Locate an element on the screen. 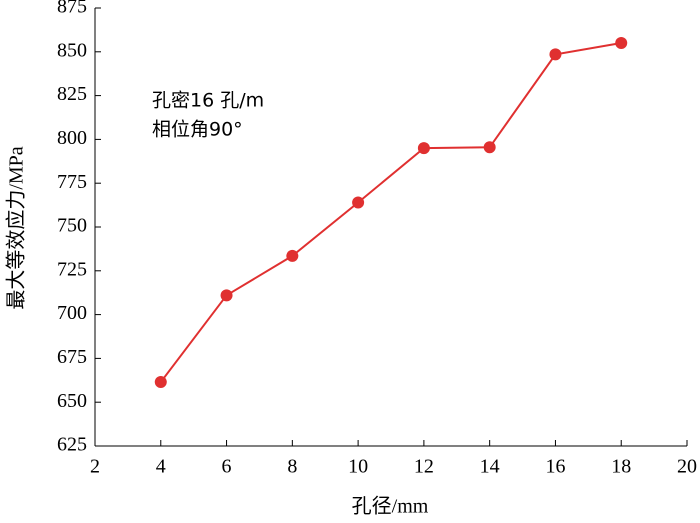  x-tick-label: 18 is located at coordinates (621, 467).